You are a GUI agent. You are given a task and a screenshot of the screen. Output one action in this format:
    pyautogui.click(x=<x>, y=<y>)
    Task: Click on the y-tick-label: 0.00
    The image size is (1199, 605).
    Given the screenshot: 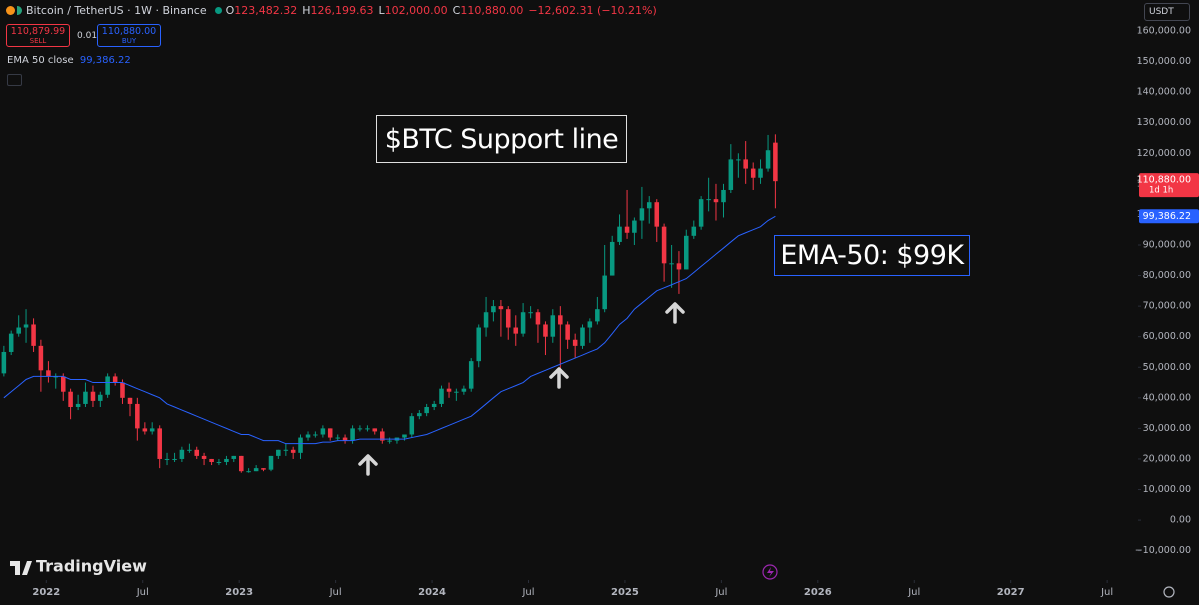 What is the action you would take?
    pyautogui.click(x=1180, y=520)
    